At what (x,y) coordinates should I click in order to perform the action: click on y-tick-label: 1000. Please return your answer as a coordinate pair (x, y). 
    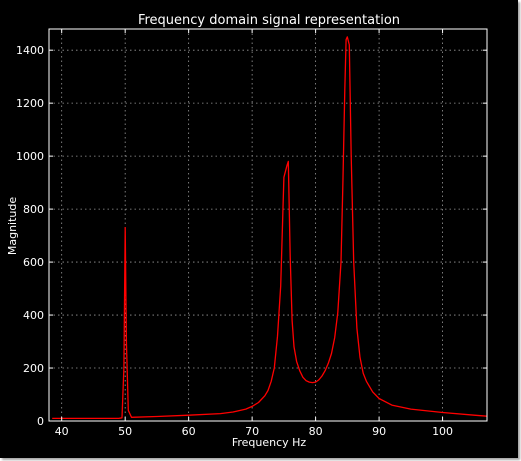
    Looking at the image, I should click on (30, 156).